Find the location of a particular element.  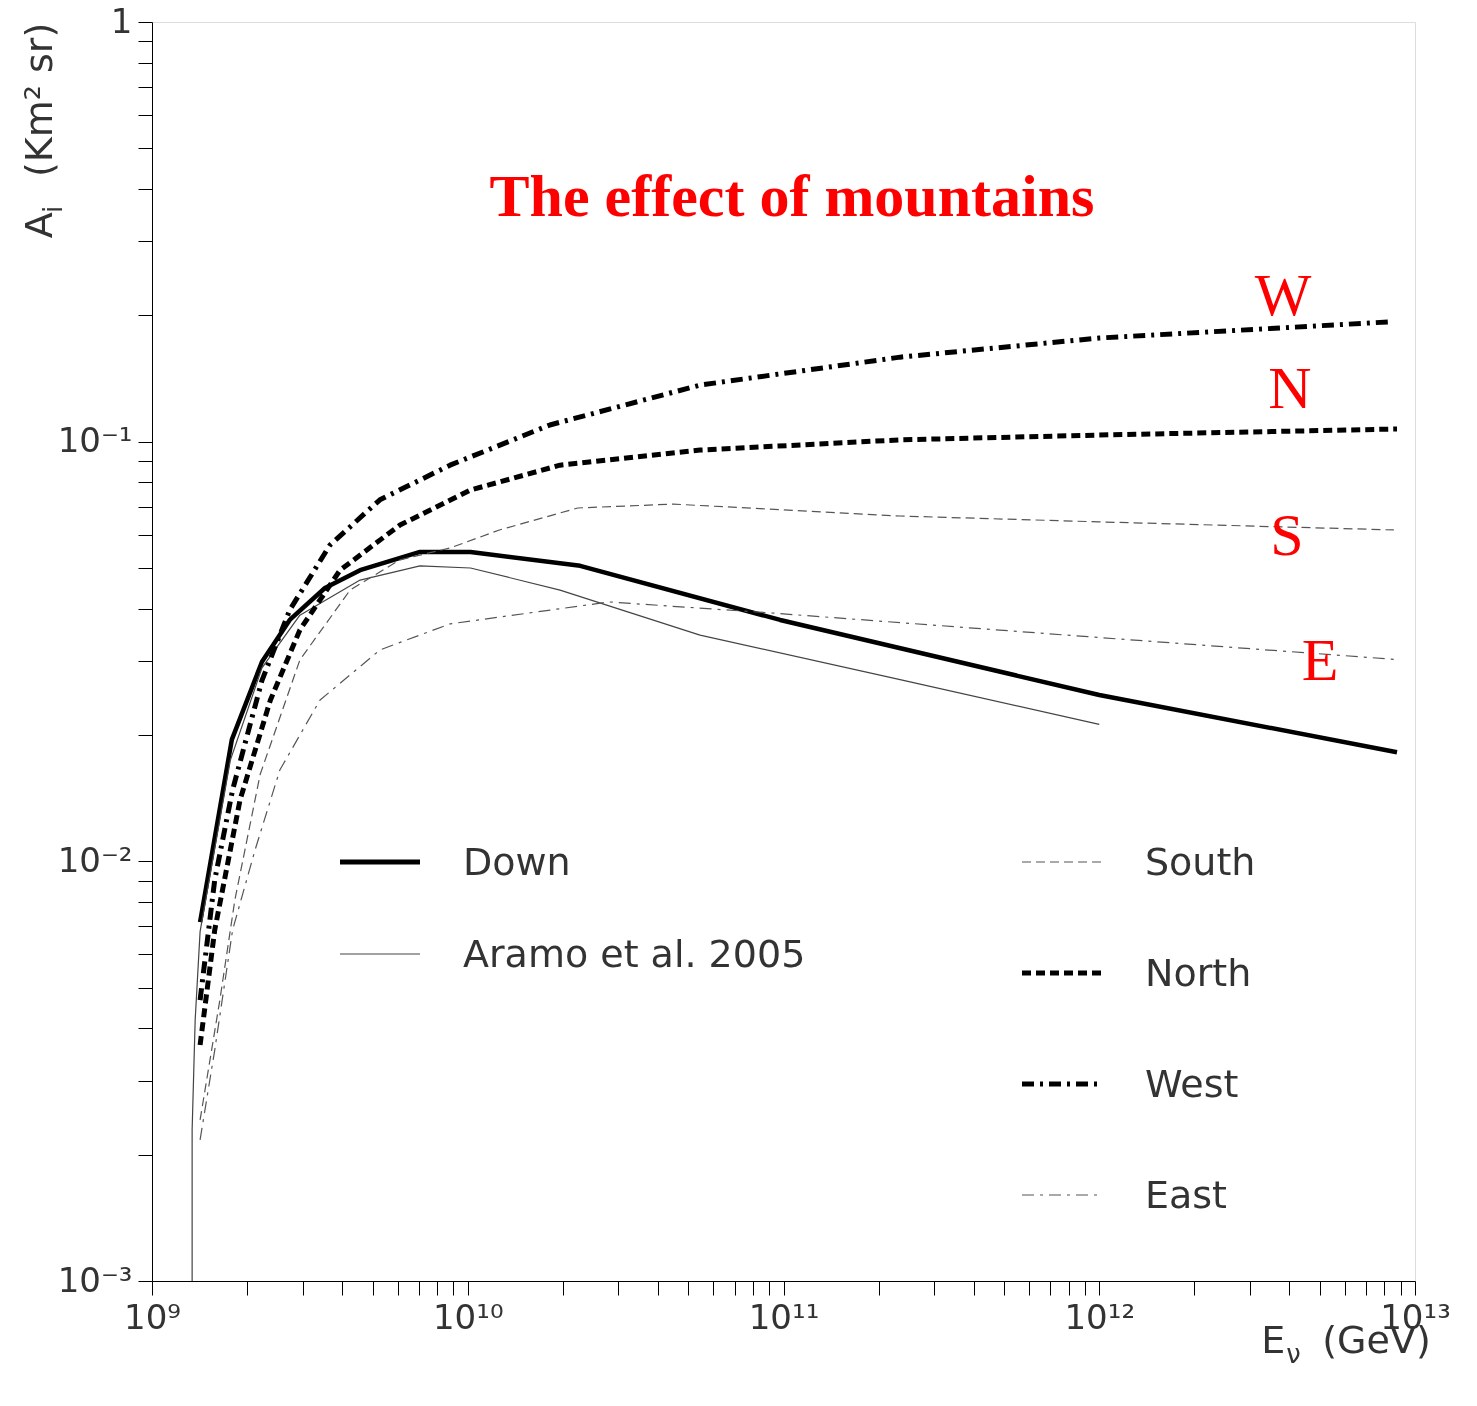

annotation: W is located at coordinates (1283, 295).